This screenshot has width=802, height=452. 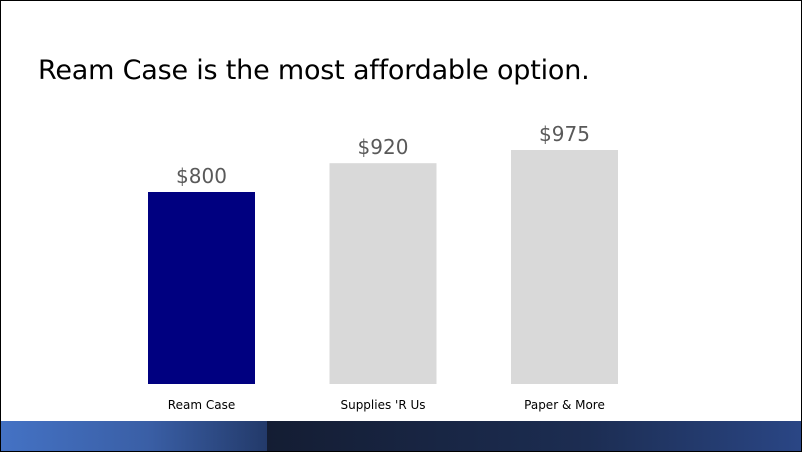 I want to click on bar-value-label-1: $920, so click(x=383, y=147).